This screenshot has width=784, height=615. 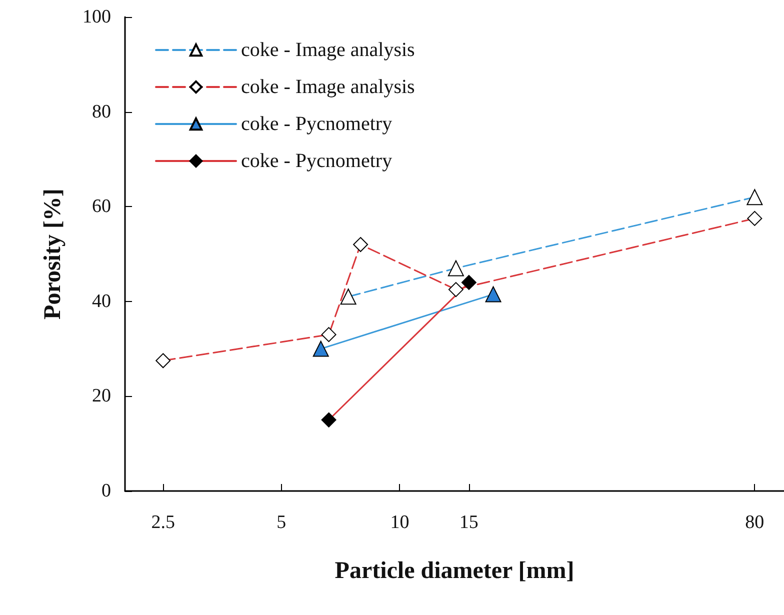 What do you see at coordinates (468, 522) in the screenshot?
I see `x-tick-label: 15` at bounding box center [468, 522].